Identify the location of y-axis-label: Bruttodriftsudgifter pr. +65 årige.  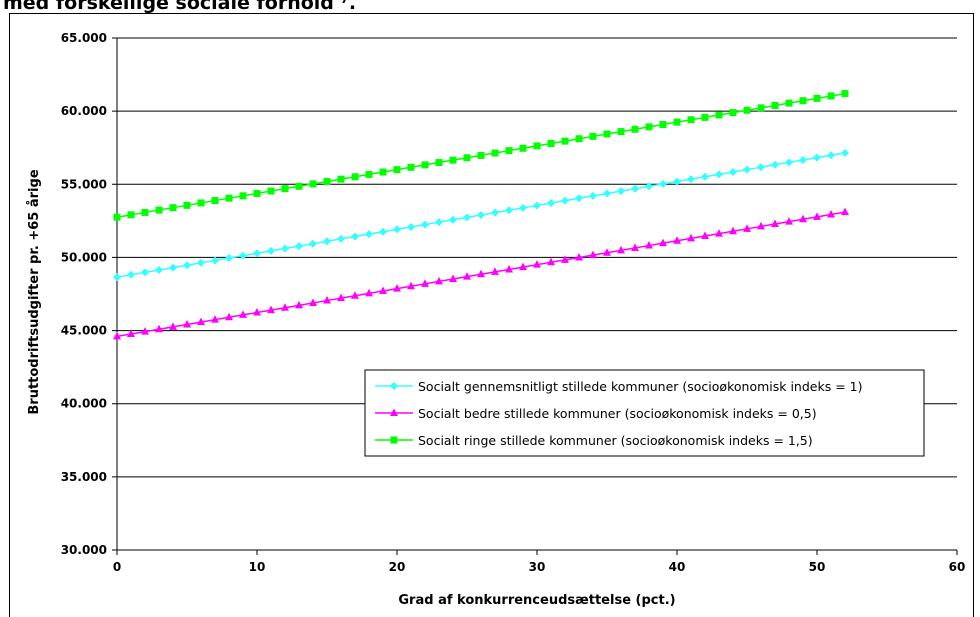
(34, 291).